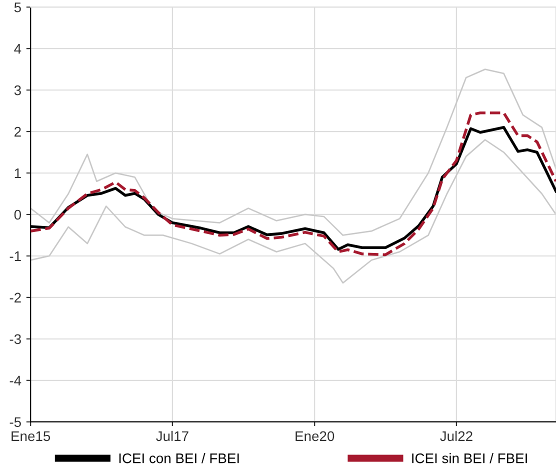 This screenshot has height=474, width=556. I want to click on x-tick-label: Ene20, so click(315, 436).